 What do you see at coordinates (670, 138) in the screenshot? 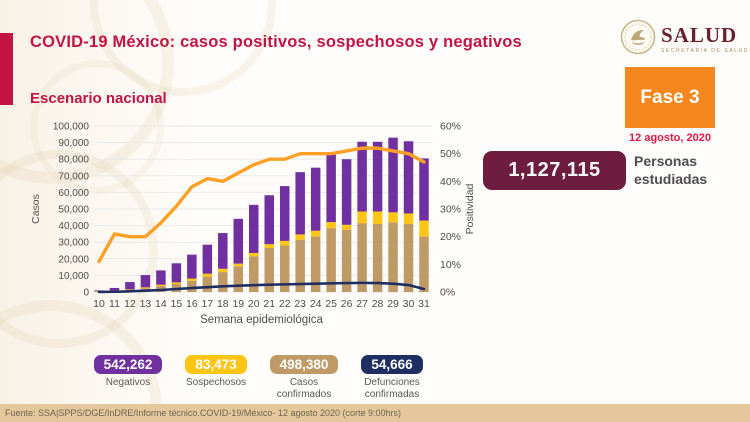
I see `report-date: 12 agosto, 2020` at bounding box center [670, 138].